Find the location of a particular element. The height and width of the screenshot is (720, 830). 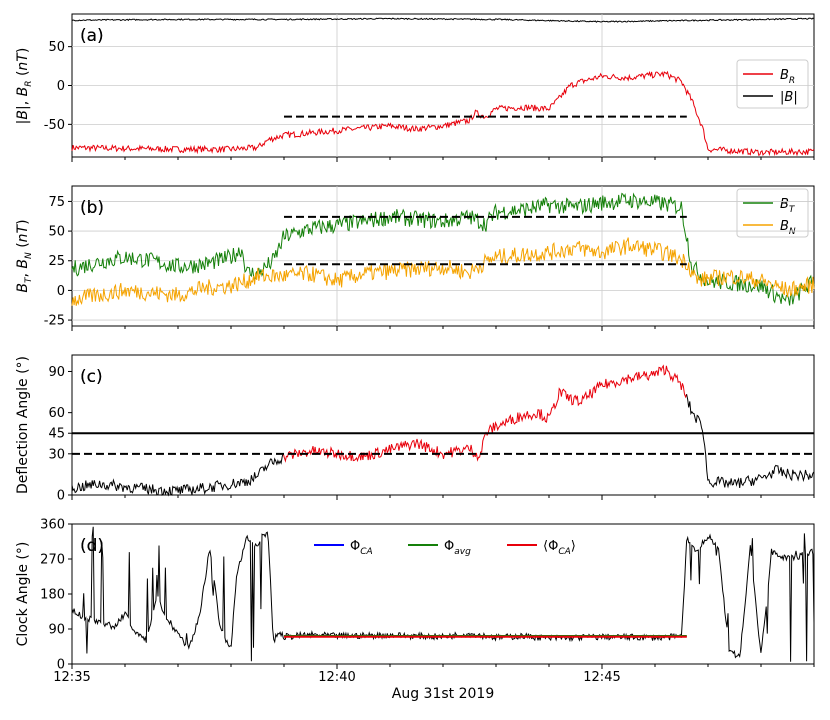

panel-d-tag: (d) is located at coordinates (92, 546).